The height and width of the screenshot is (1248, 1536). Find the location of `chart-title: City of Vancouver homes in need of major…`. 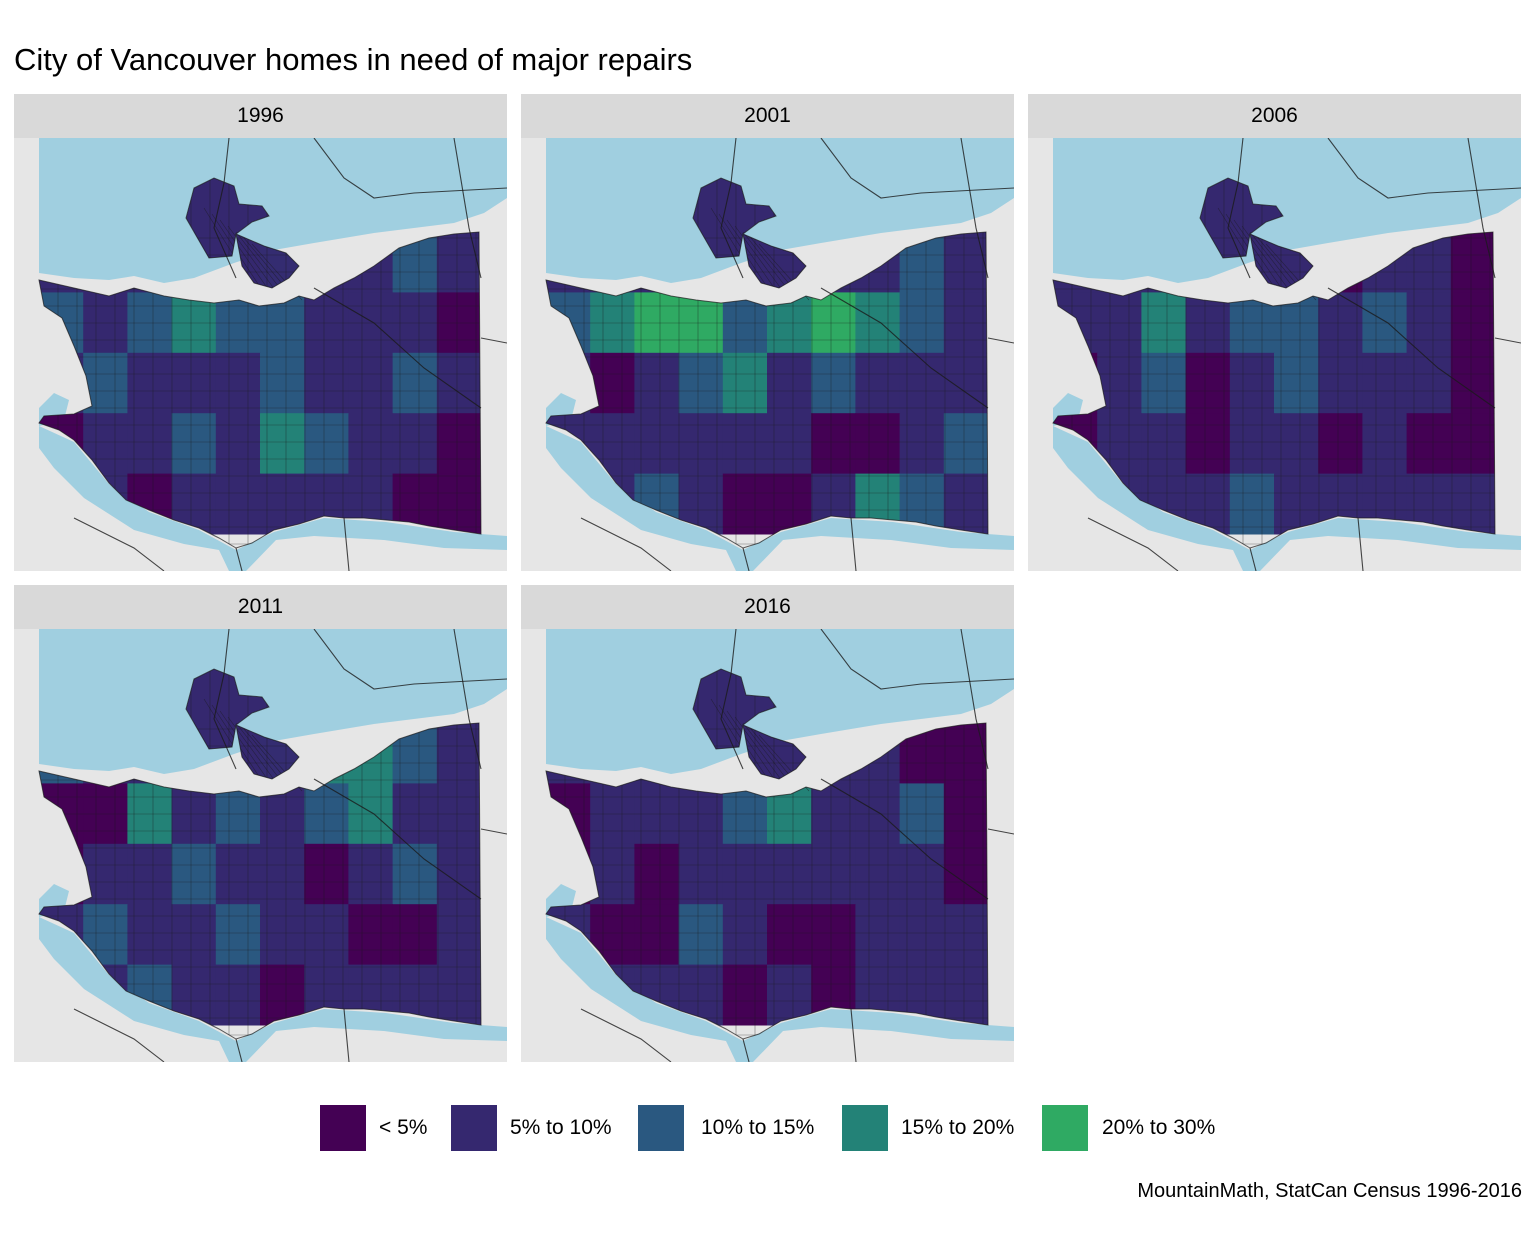

chart-title: City of Vancouver homes in need of major… is located at coordinates (353, 59).